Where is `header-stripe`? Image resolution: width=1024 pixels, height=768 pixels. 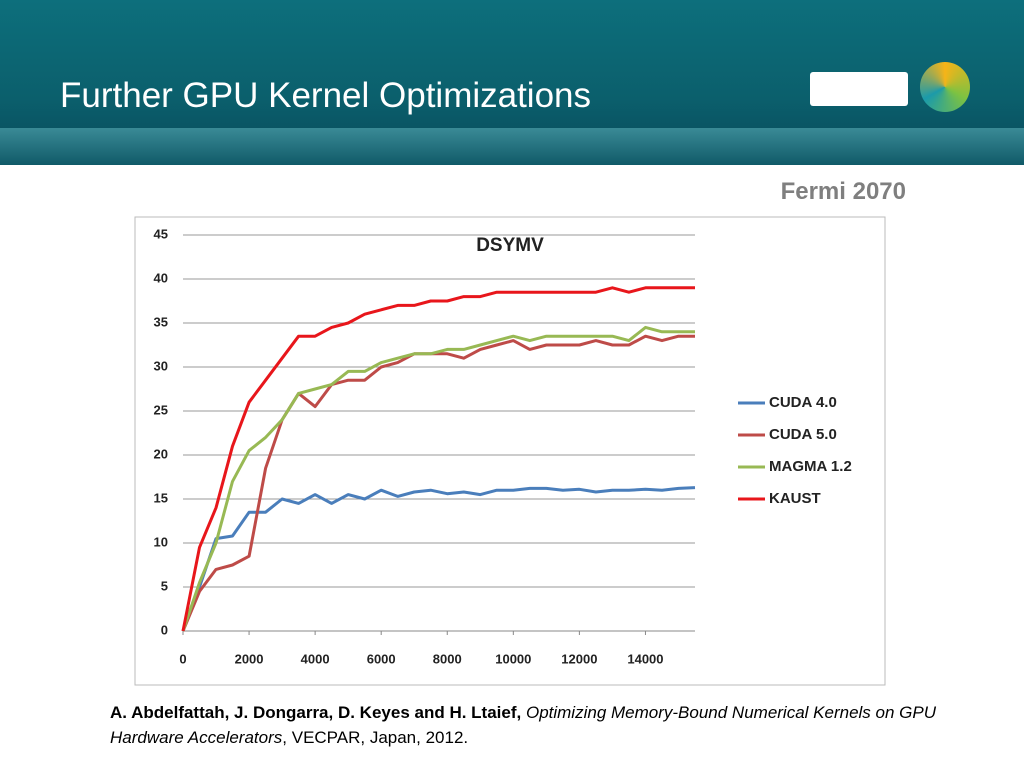
header-stripe is located at coordinates (512, 146).